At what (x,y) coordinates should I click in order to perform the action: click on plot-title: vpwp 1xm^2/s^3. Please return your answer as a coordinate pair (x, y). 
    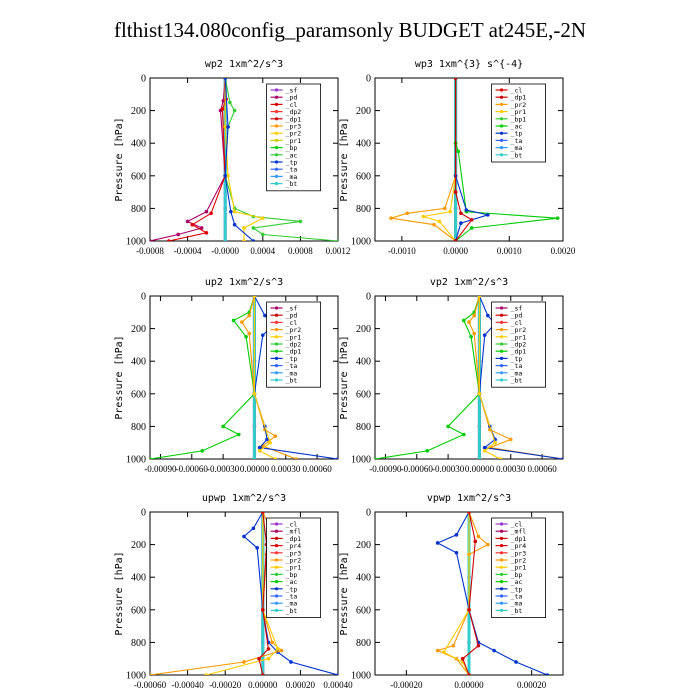
    Looking at the image, I should click on (469, 498).